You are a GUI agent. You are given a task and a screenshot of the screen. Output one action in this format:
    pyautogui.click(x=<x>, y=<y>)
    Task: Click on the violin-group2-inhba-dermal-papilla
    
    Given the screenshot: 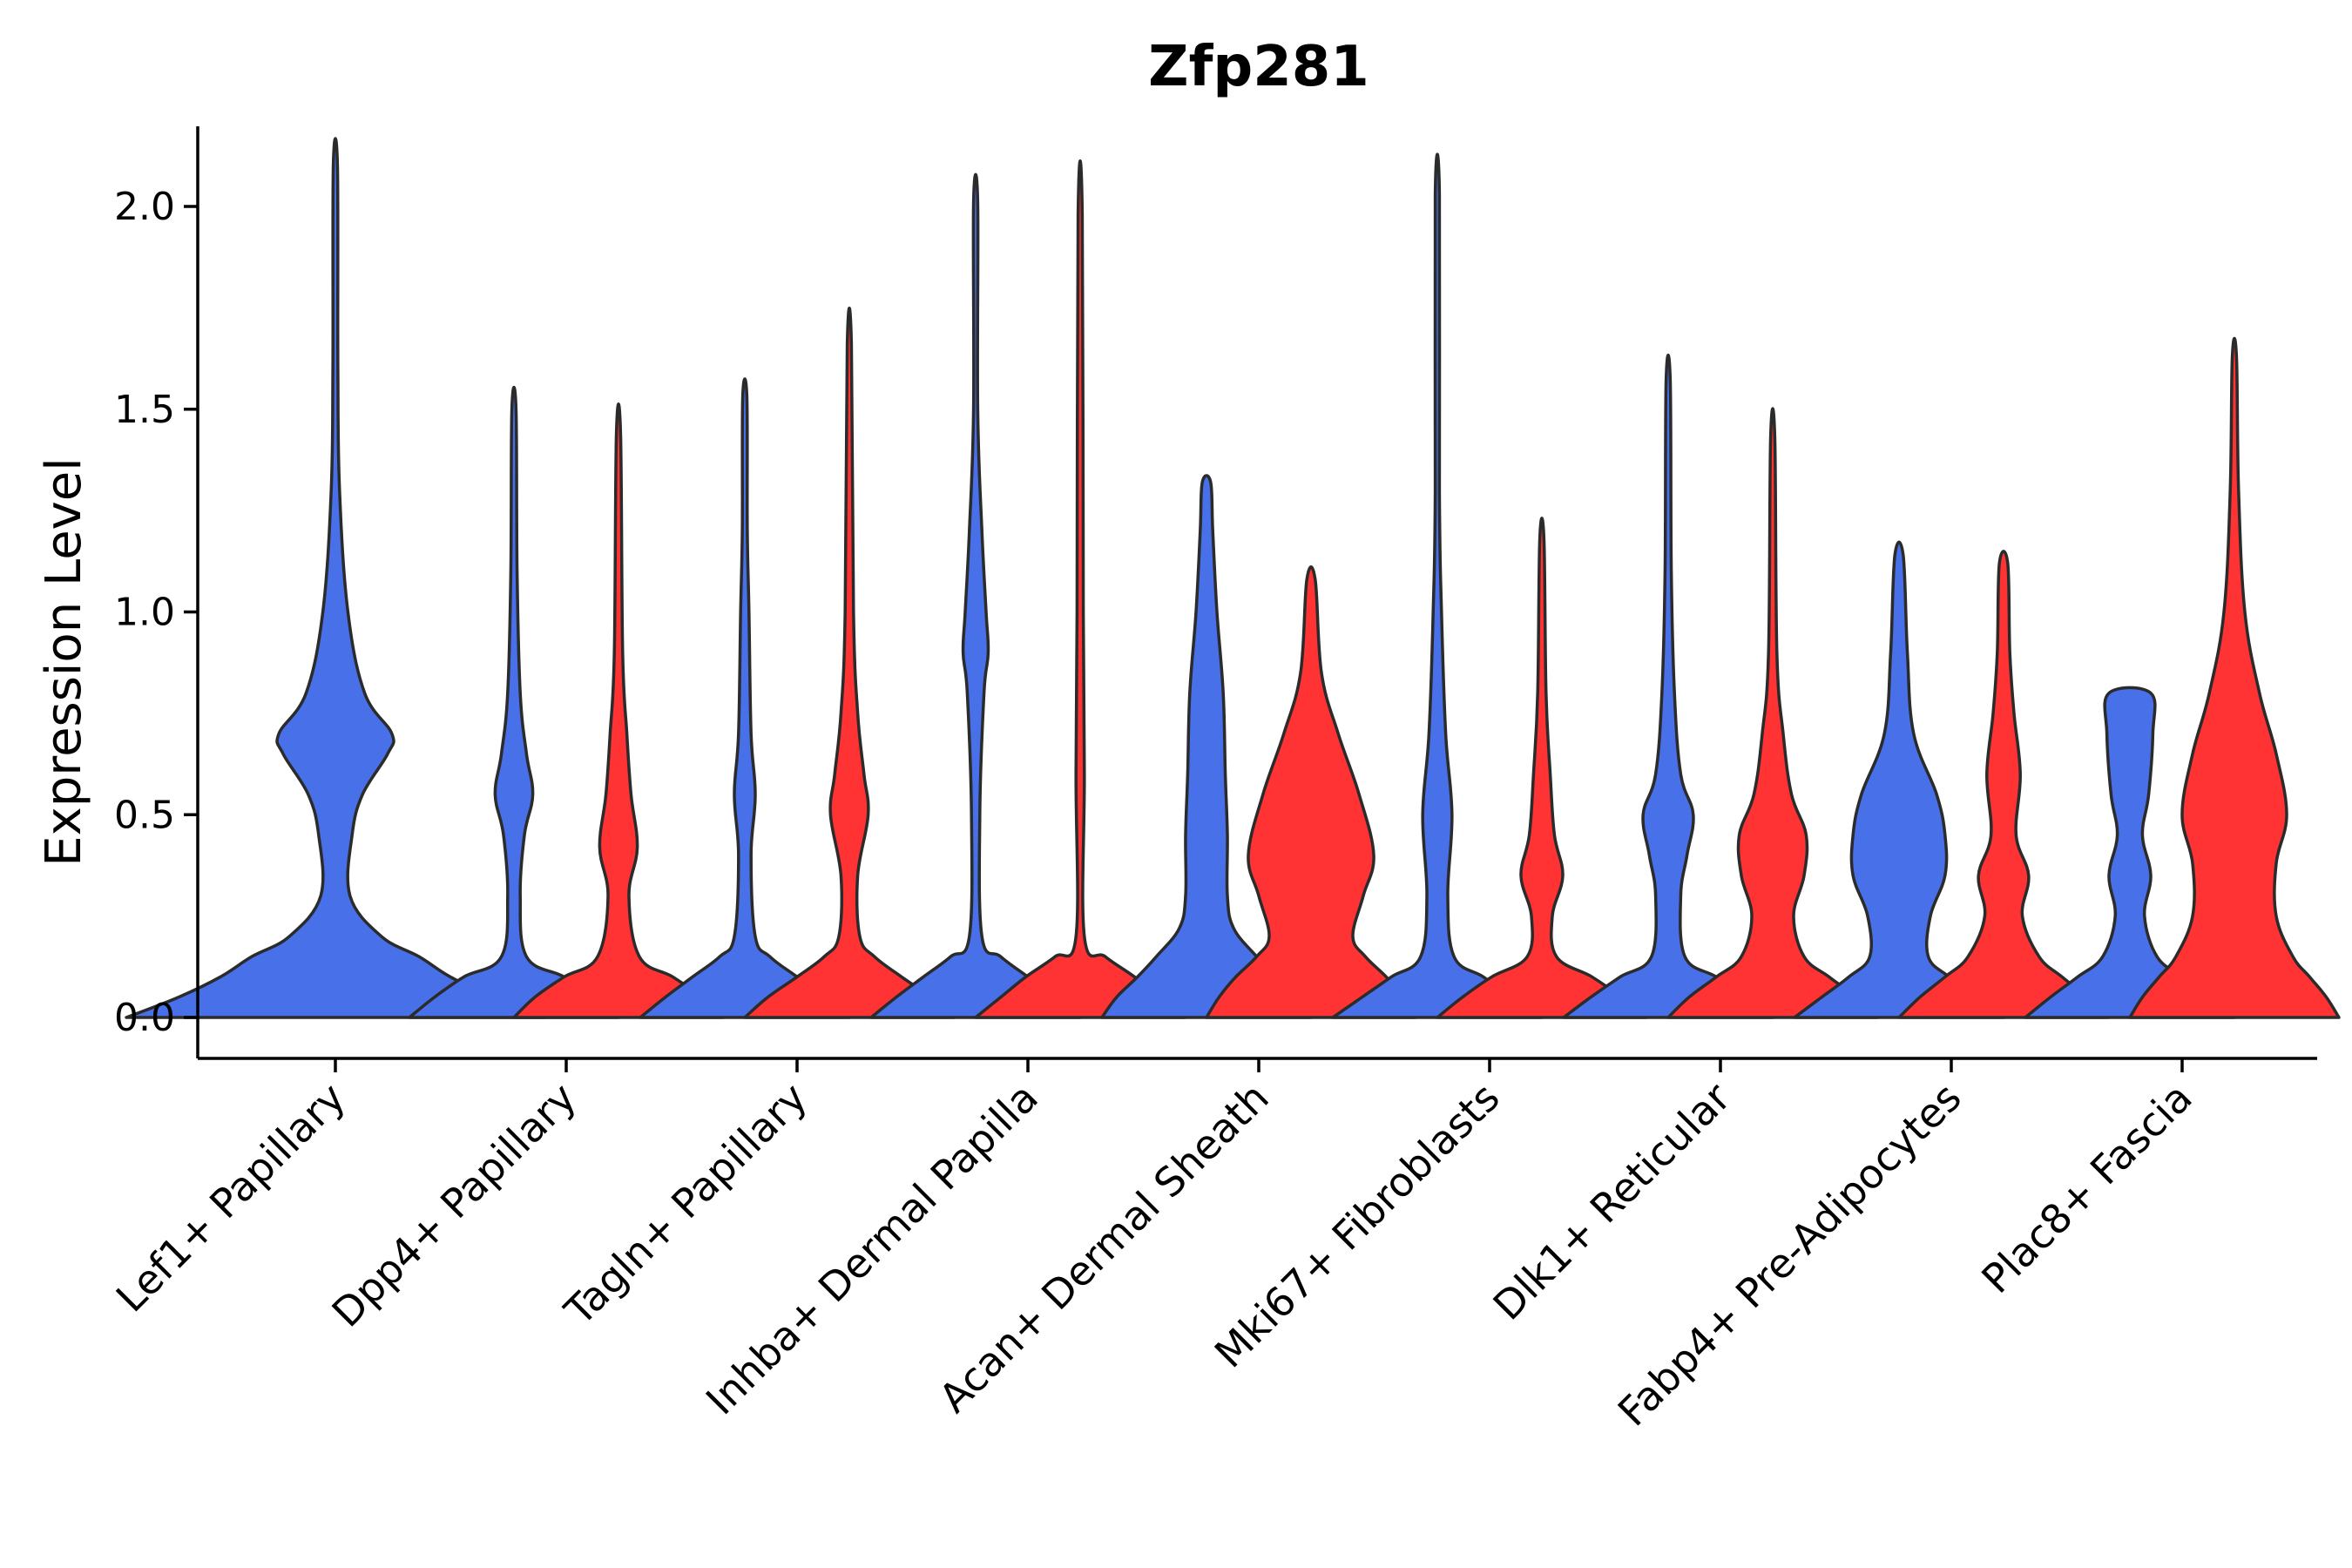 What is the action you would take?
    pyautogui.click(x=1080, y=589)
    